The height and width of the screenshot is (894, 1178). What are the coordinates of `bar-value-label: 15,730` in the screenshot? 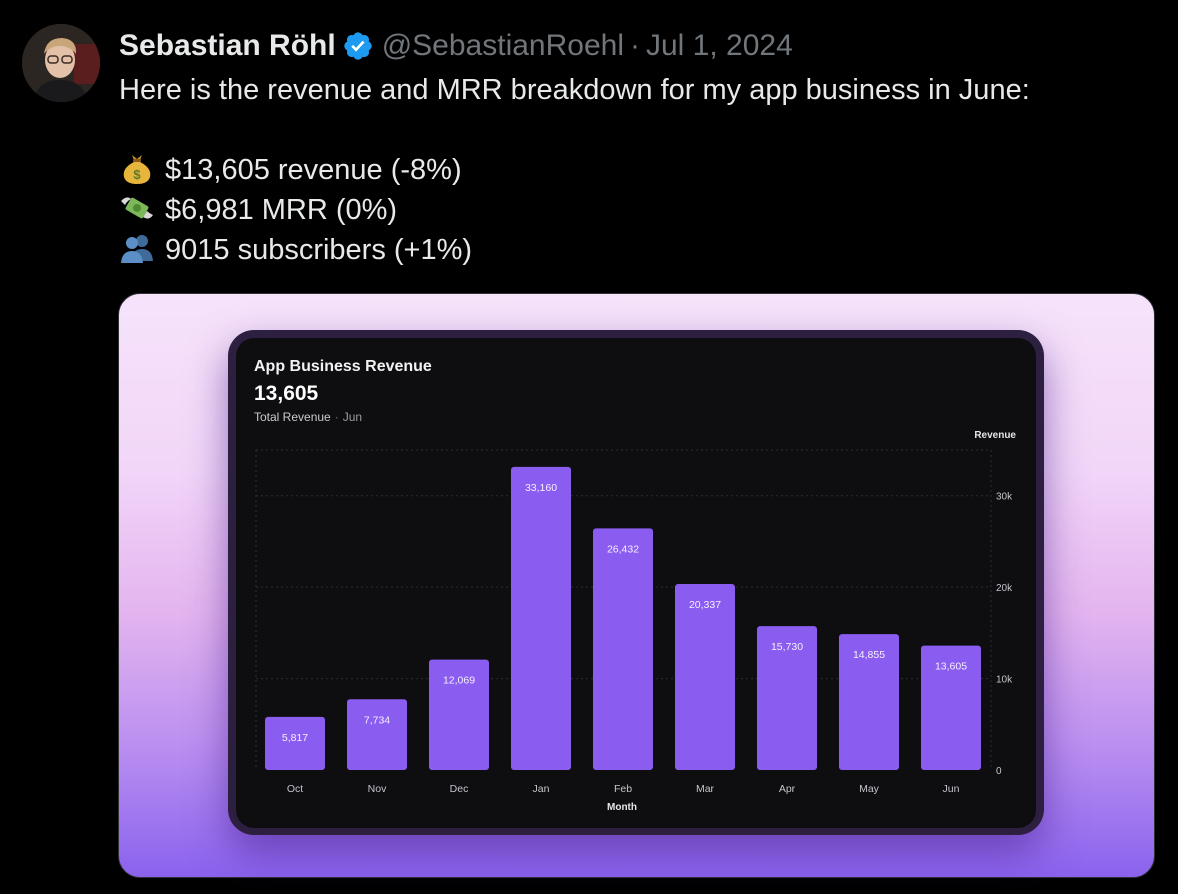 It's located at (787, 647).